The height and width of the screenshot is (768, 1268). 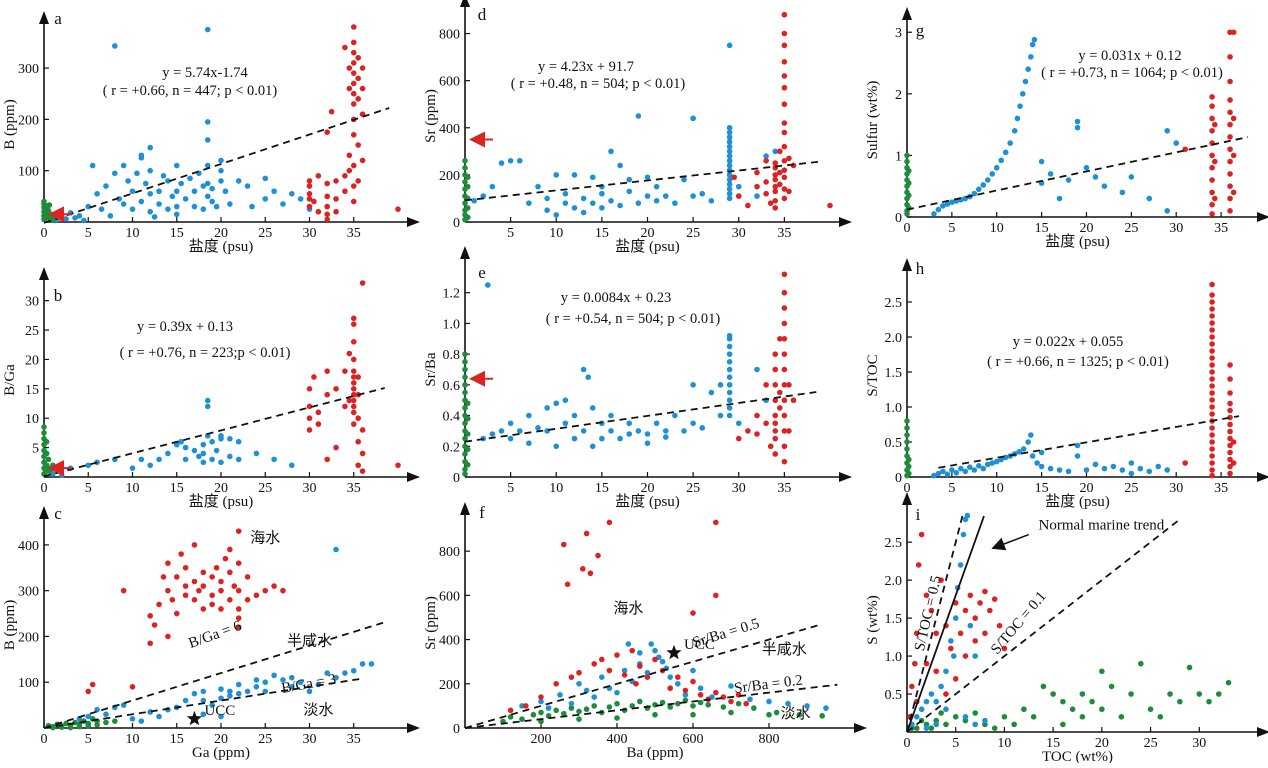 What do you see at coordinates (449, 129) in the screenshot?
I see `y-tick-label: 400` at bounding box center [449, 129].